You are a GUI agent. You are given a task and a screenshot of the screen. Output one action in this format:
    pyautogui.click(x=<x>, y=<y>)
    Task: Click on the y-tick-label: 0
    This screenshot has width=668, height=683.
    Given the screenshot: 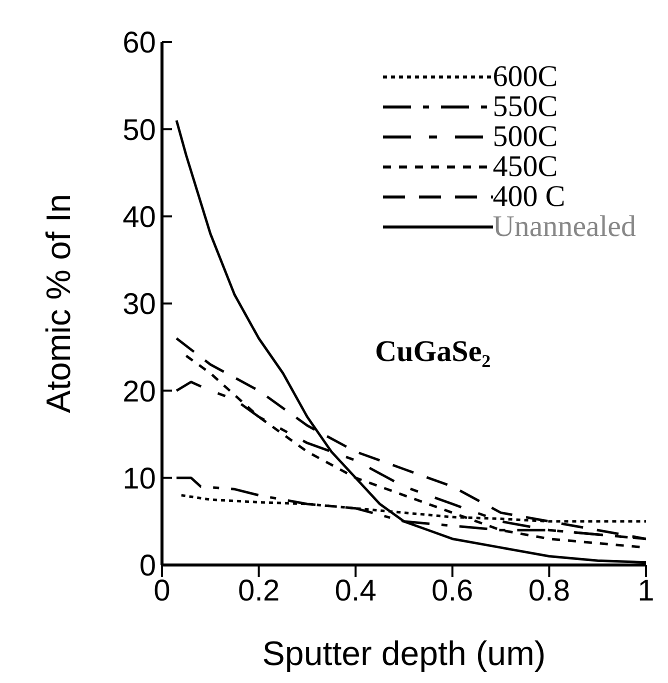 What is the action you would take?
    pyautogui.click(x=147, y=566)
    